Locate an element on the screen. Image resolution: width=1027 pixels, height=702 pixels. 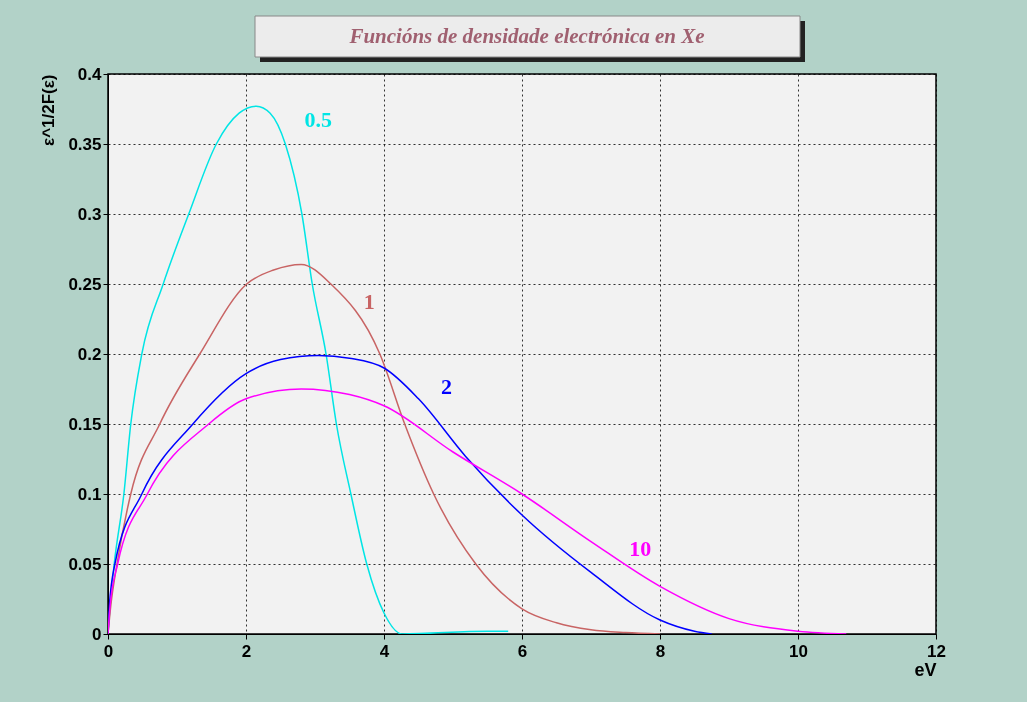
x-tick-label: 2 is located at coordinates (246, 651).